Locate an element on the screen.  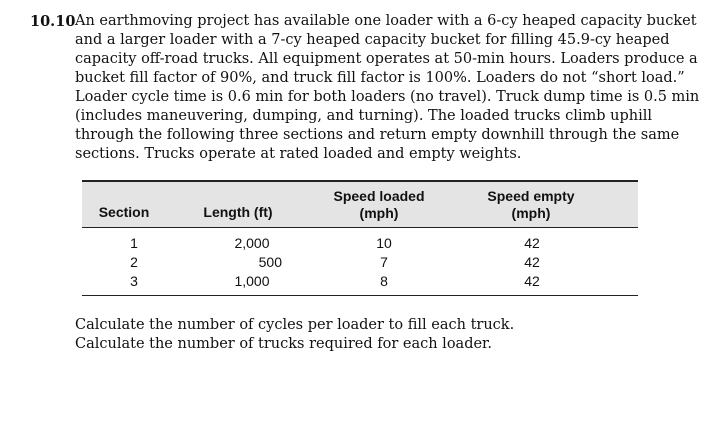
cell-speed-loaded: 7 is located at coordinates (384, 262).